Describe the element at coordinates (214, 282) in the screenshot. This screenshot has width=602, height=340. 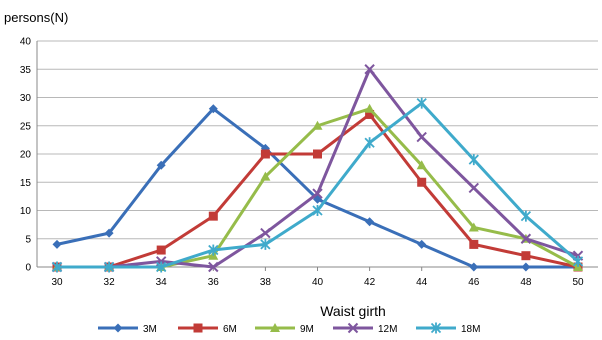
I see `x-tick-label: 36` at that location.